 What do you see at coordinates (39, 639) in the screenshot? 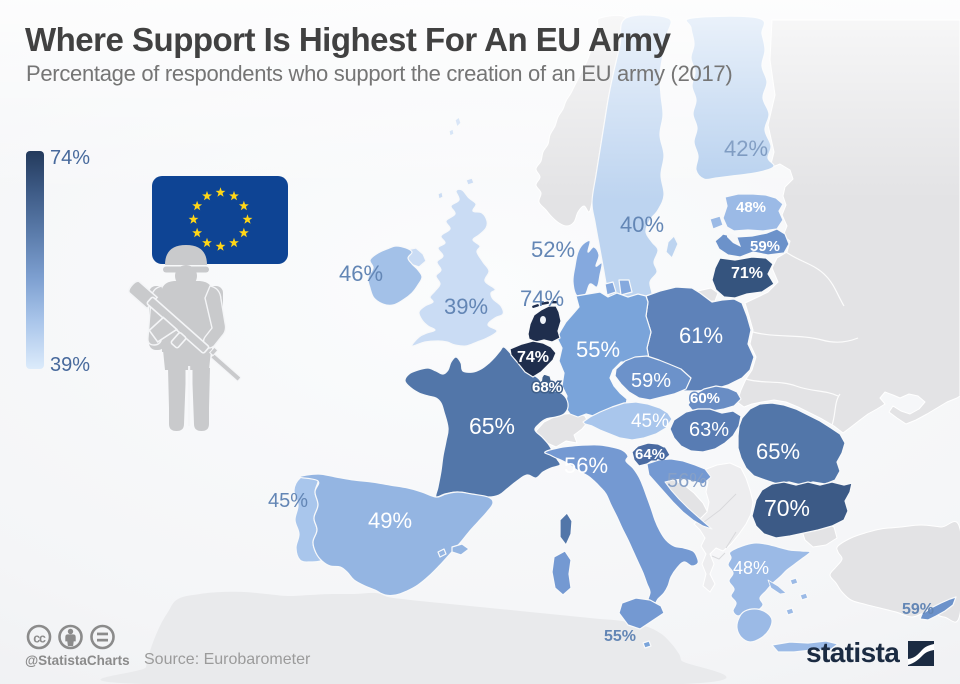
I see `svg-text: cc` at bounding box center [39, 639].